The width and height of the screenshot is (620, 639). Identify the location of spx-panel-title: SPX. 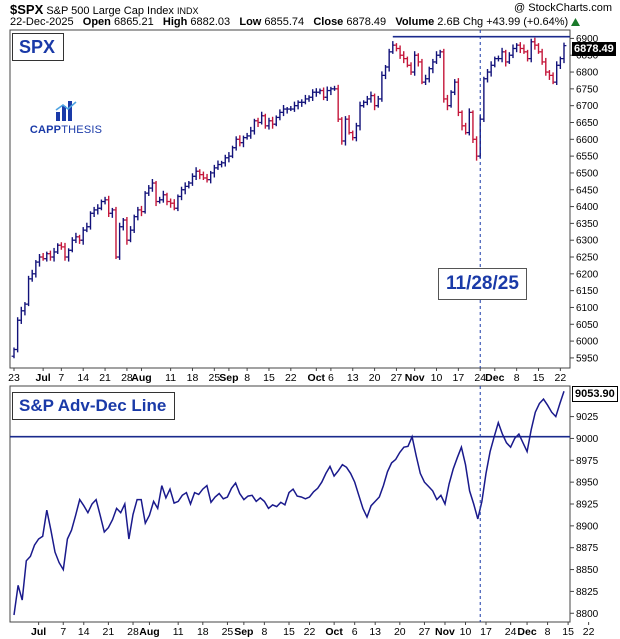
(38, 47).